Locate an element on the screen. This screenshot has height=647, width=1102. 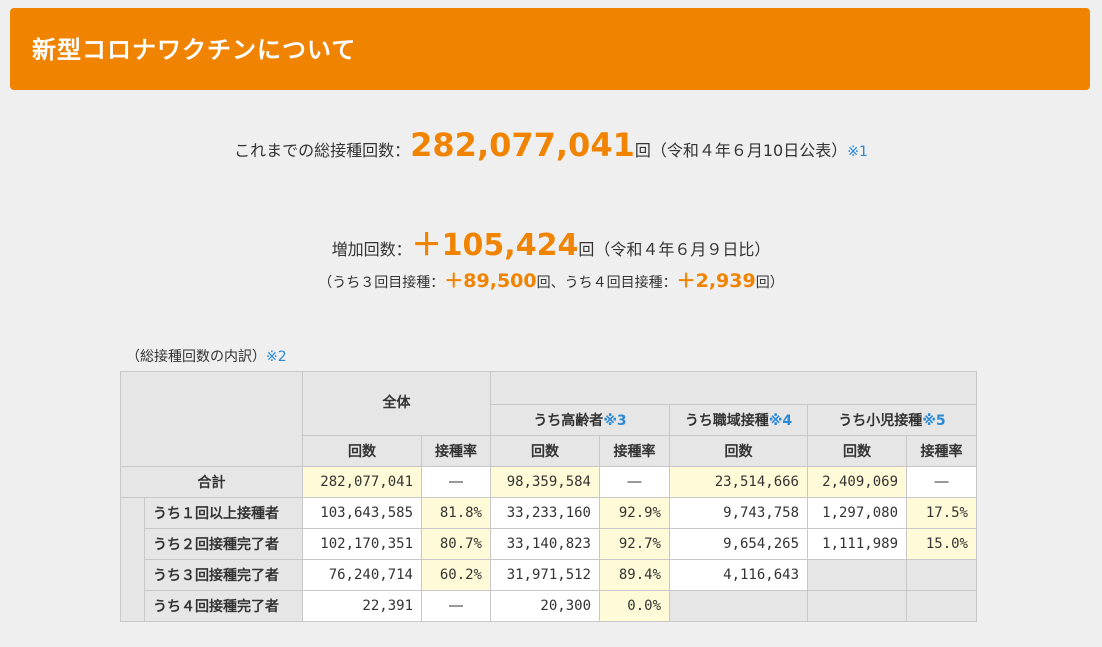
increase-date: （令和４年６月９日比） is located at coordinates (682, 249).